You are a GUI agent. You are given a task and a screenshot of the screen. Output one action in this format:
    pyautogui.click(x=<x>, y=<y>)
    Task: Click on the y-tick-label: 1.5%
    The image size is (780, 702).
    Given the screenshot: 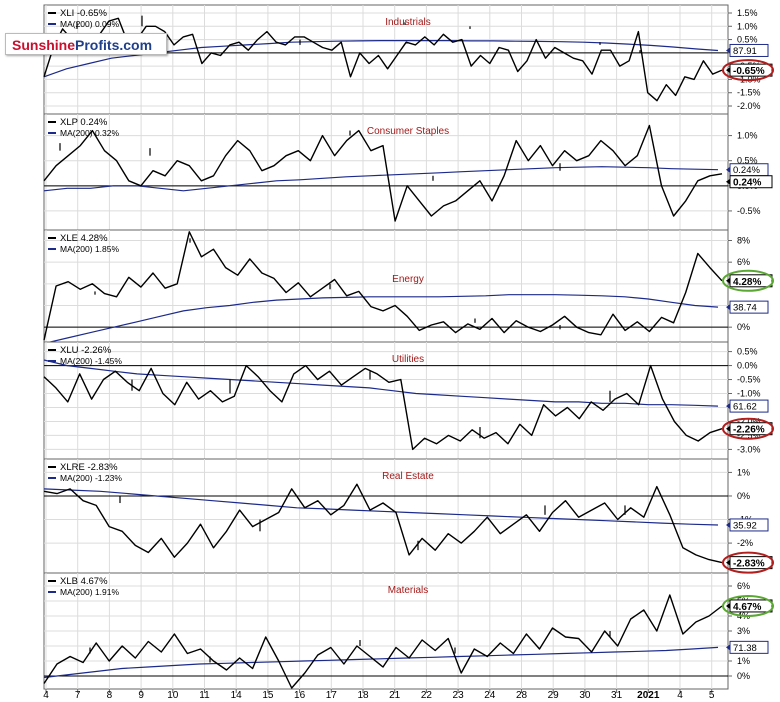 What is the action you would take?
    pyautogui.click(x=747, y=13)
    